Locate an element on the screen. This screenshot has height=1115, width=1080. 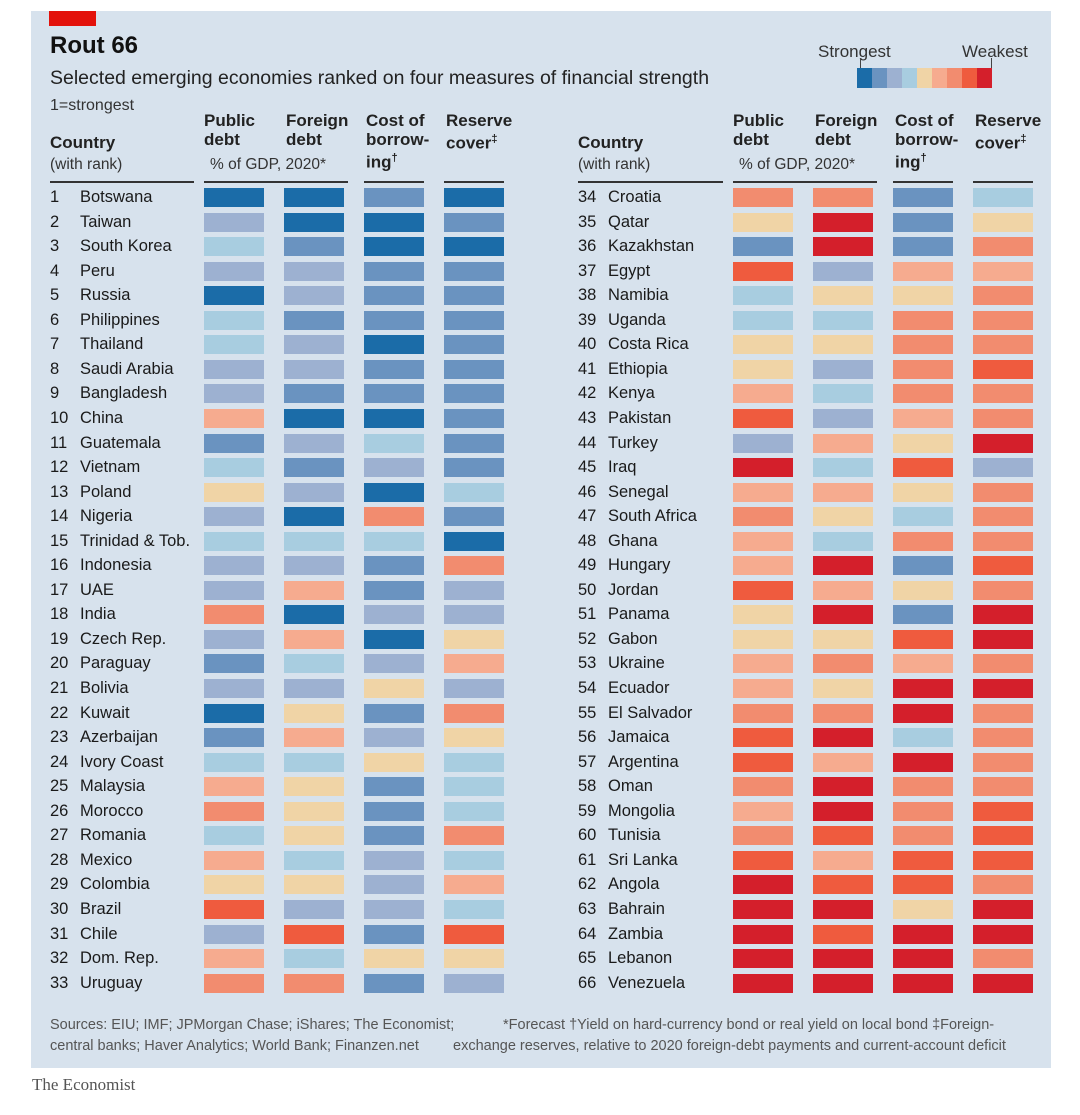
rank-number: 14 is located at coordinates (59, 516).